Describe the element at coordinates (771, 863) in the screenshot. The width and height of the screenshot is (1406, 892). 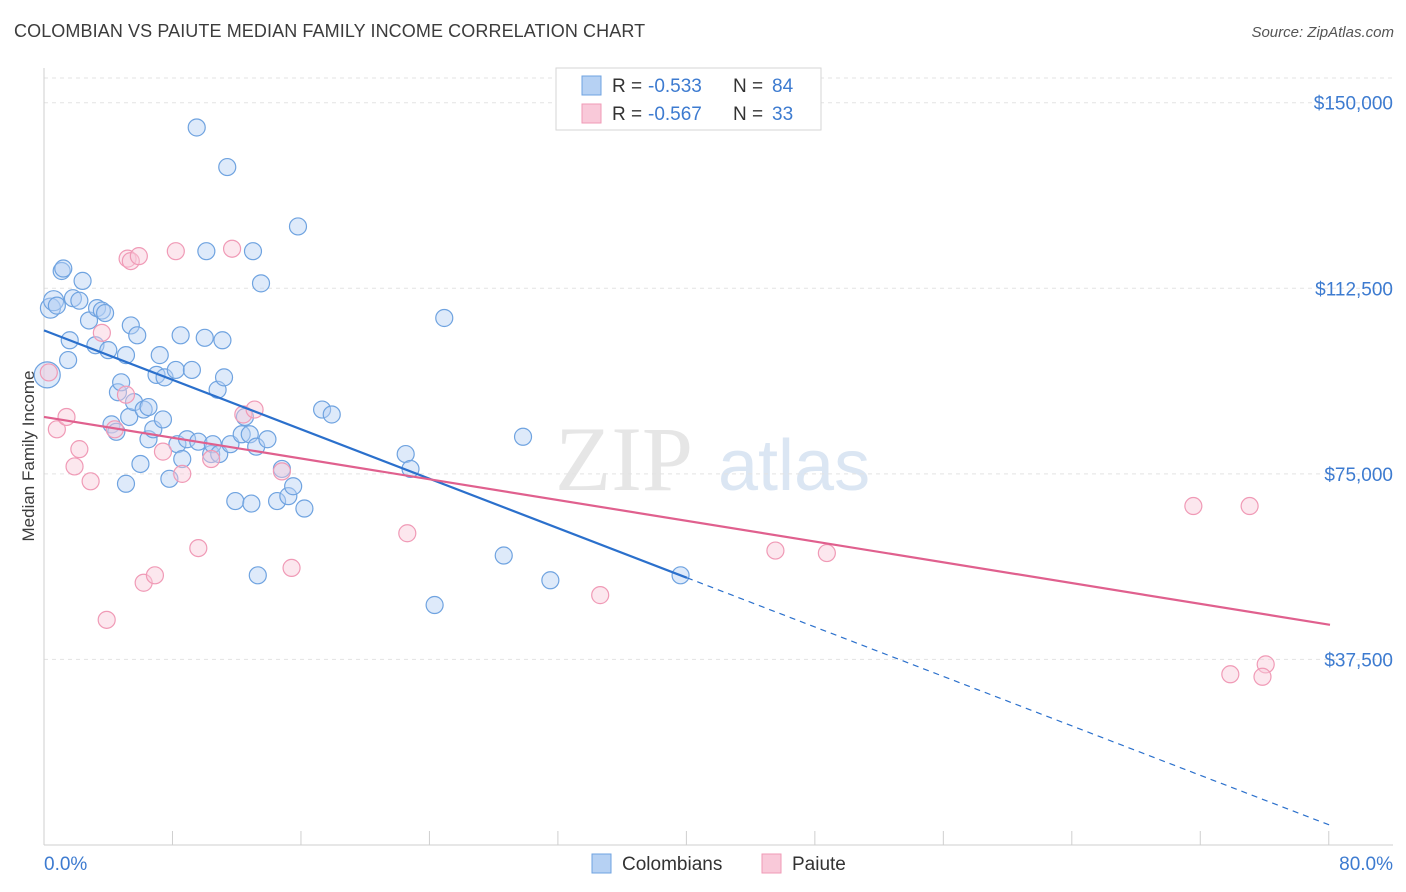
I see `legend-swatch-paiute` at that location.